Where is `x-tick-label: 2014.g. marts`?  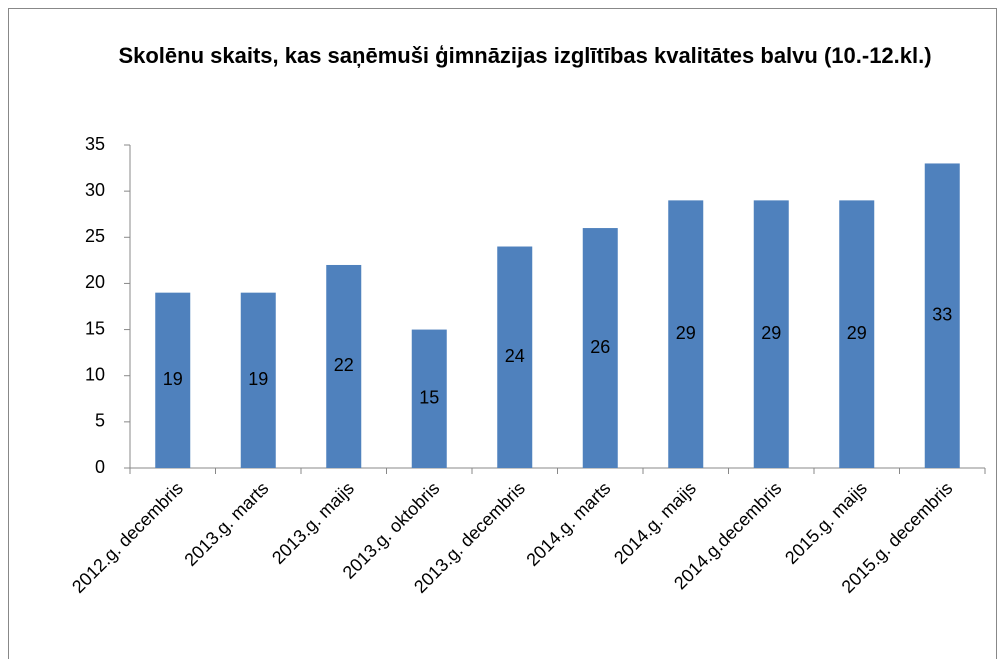 x-tick-label: 2014.g. marts is located at coordinates (568, 524).